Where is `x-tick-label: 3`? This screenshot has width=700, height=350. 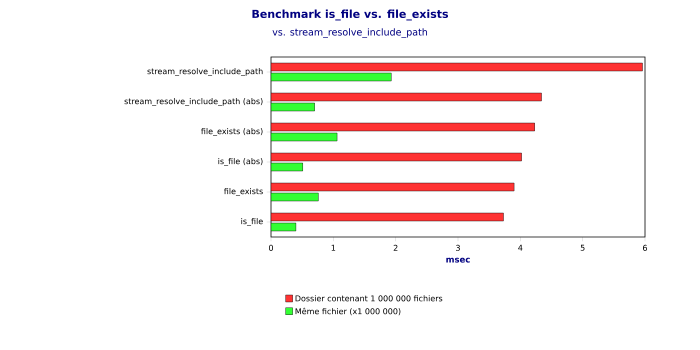 x-tick-label: 3 is located at coordinates (458, 247).